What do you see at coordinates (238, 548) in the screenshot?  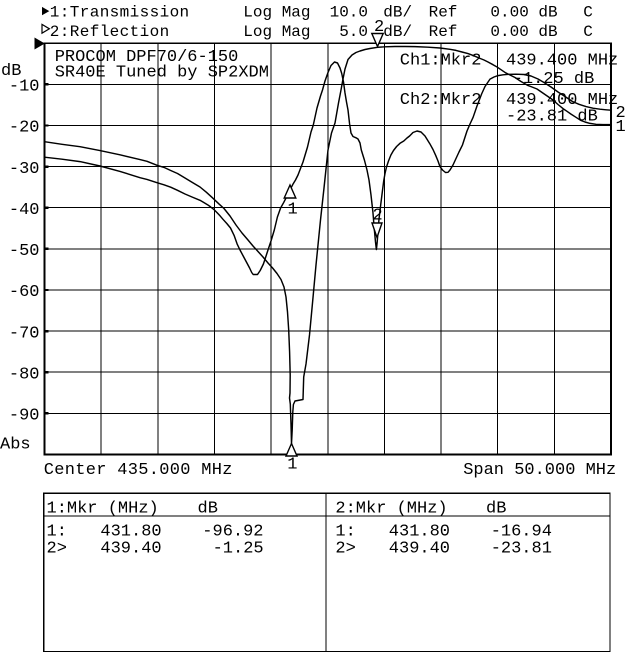 I see `svg-text: -1.25` at bounding box center [238, 548].